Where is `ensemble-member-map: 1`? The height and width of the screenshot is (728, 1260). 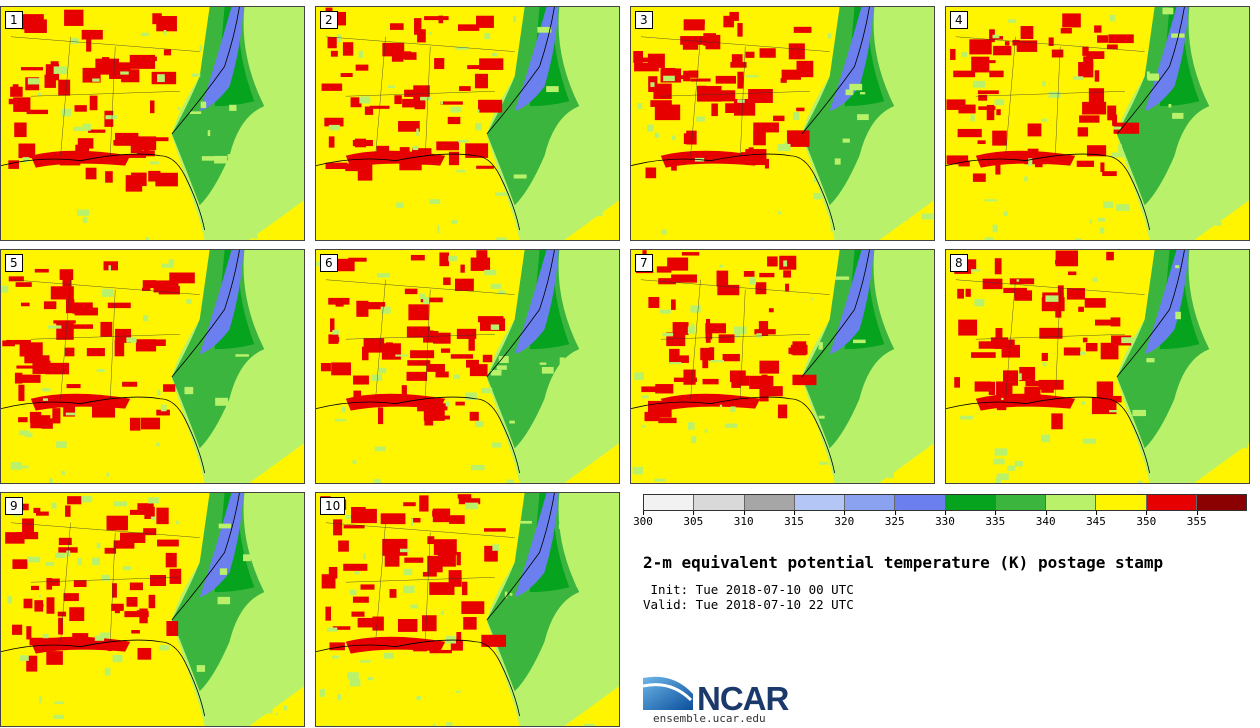
ensemble-member-map: 1 is located at coordinates (152, 123).